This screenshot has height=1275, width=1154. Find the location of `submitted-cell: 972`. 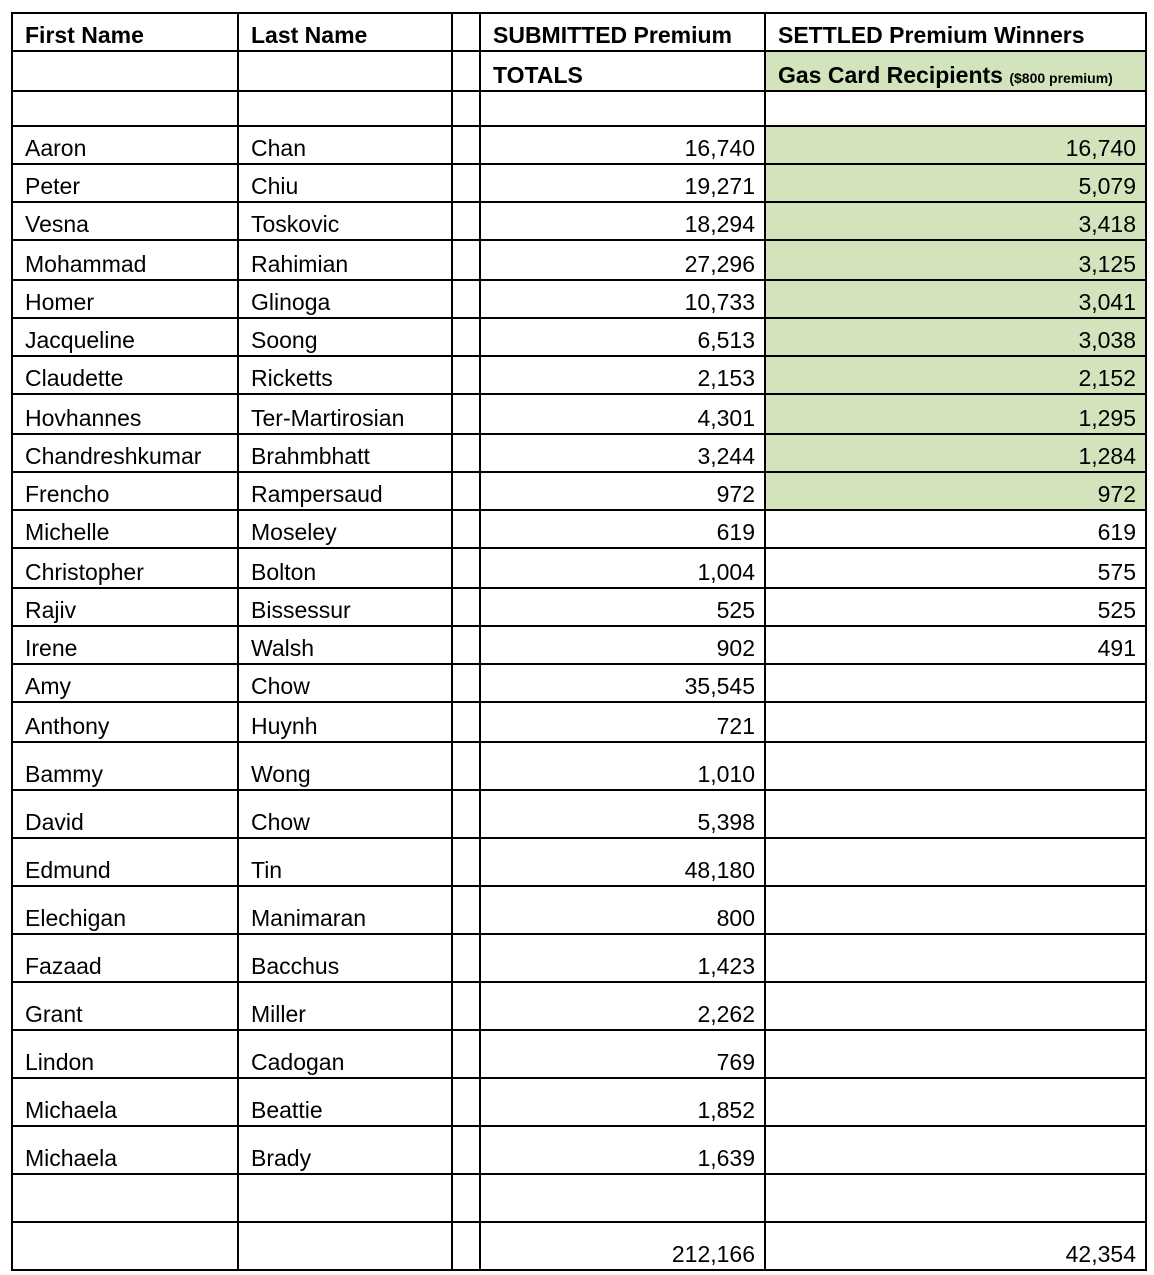

submitted-cell: 972 is located at coordinates (622, 491).